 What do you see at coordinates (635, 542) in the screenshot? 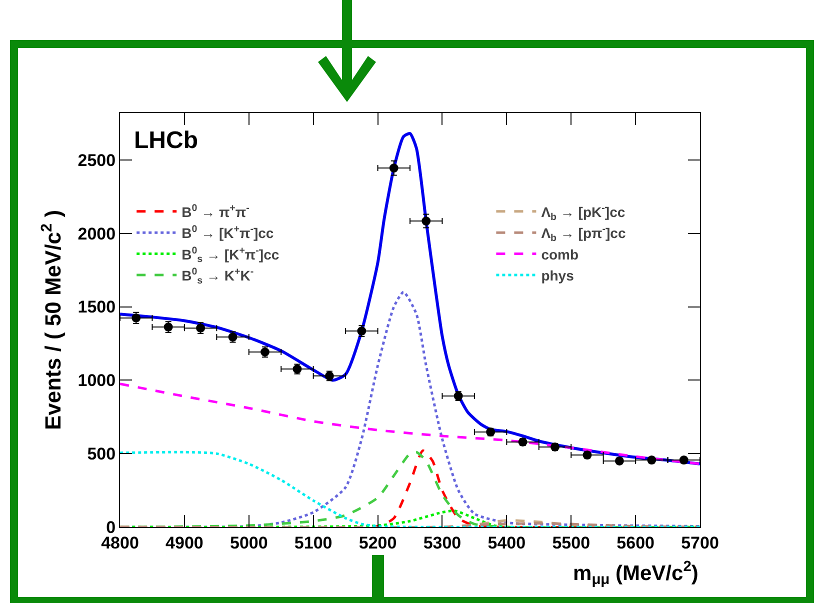
I see `x-tick-label: 5600` at bounding box center [635, 542].